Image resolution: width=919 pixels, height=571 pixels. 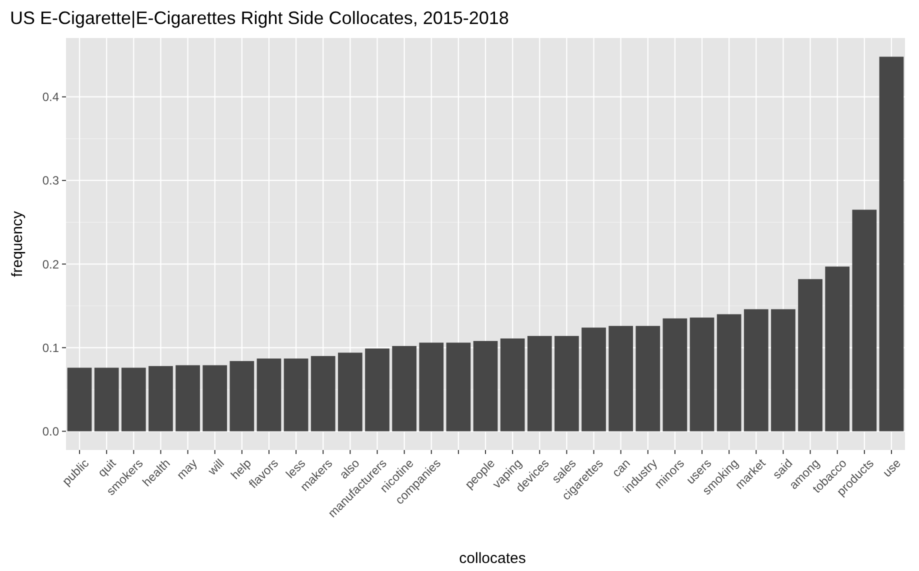 What do you see at coordinates (892, 468) in the screenshot?
I see `x-tick-label: use` at bounding box center [892, 468].